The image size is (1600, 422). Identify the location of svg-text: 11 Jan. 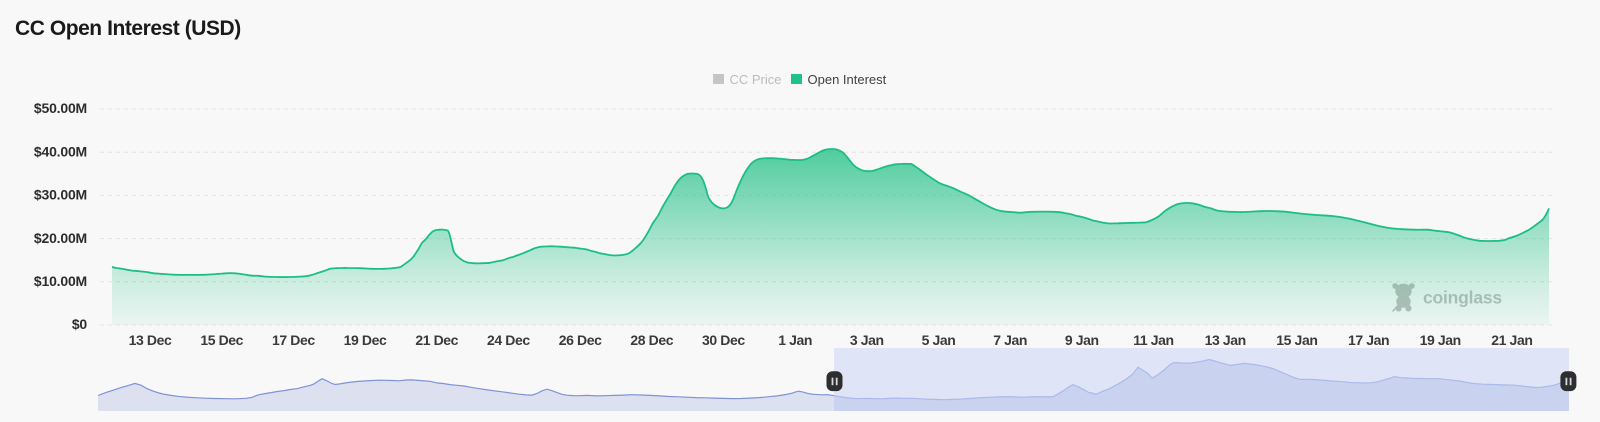
(1153, 340).